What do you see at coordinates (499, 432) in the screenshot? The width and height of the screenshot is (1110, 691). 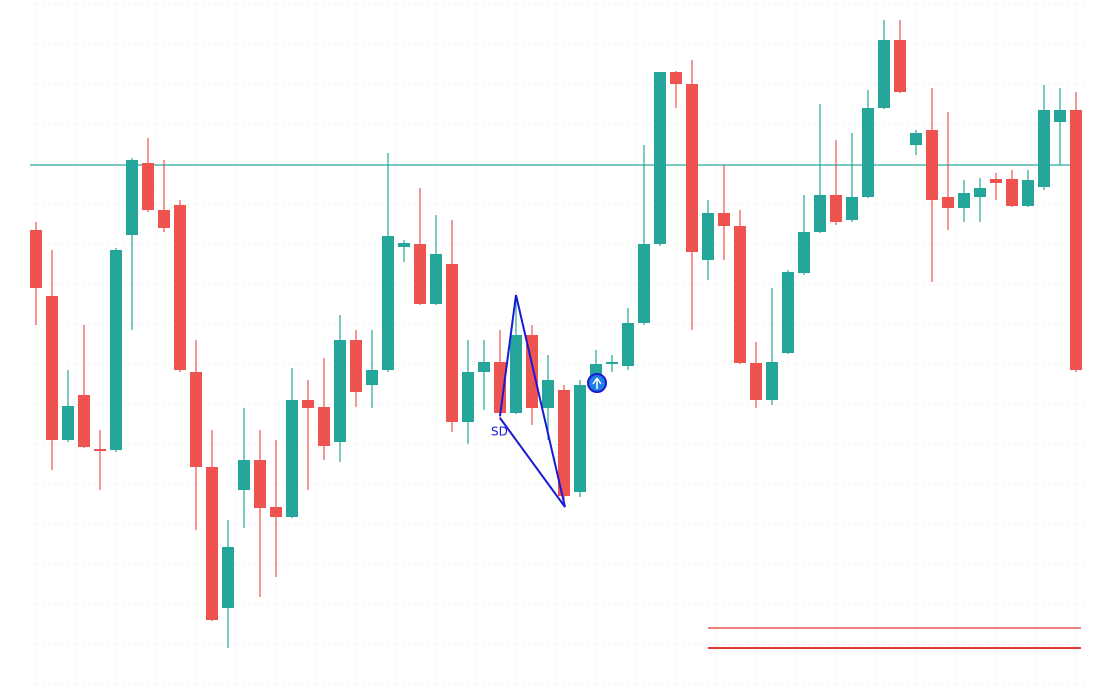 I see `annotation: SD` at bounding box center [499, 432].